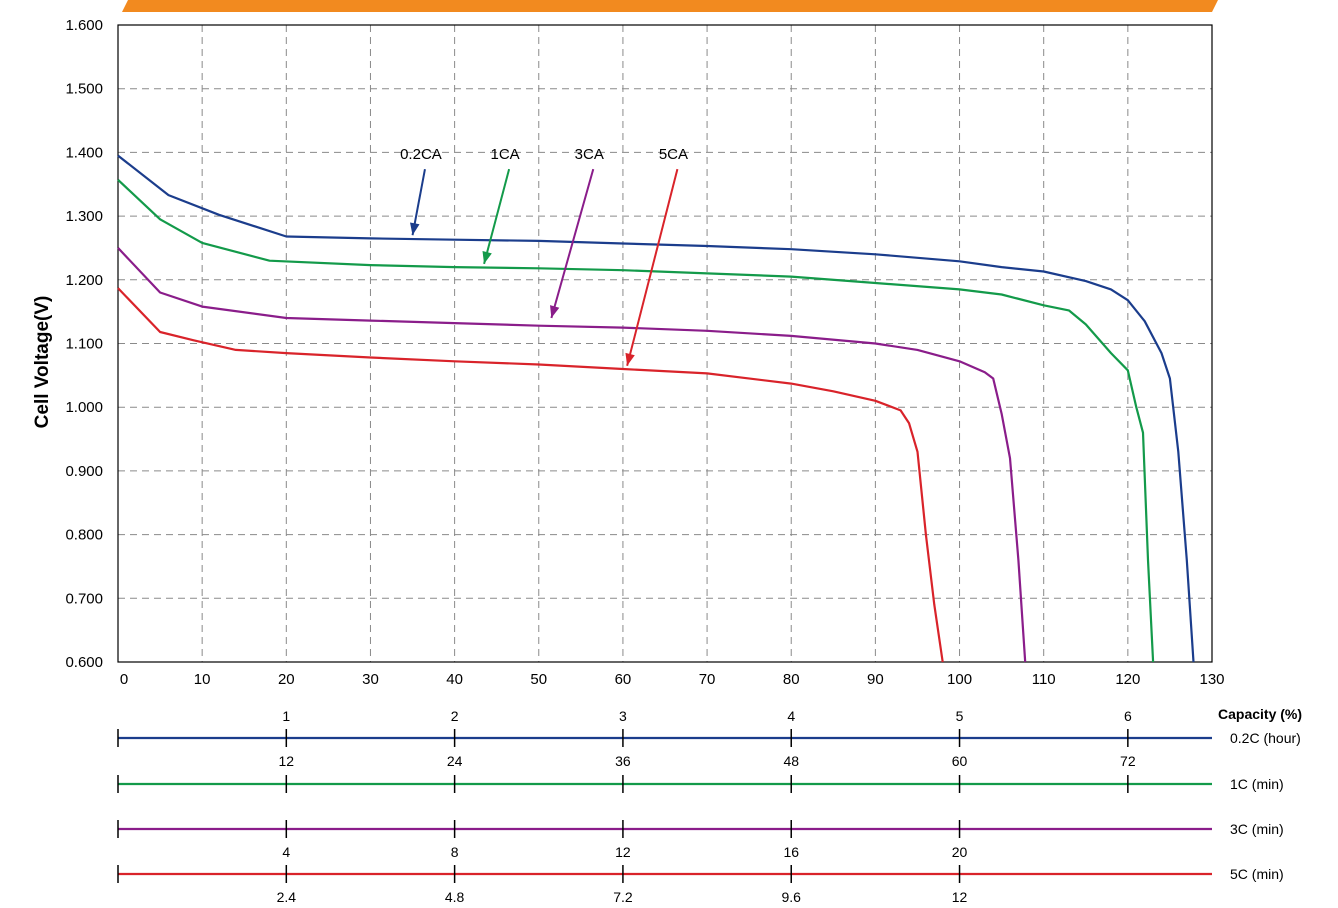 The height and width of the screenshot is (908, 1338). What do you see at coordinates (673, 154) in the screenshot?
I see `series-label-5CA: 5CA` at bounding box center [673, 154].